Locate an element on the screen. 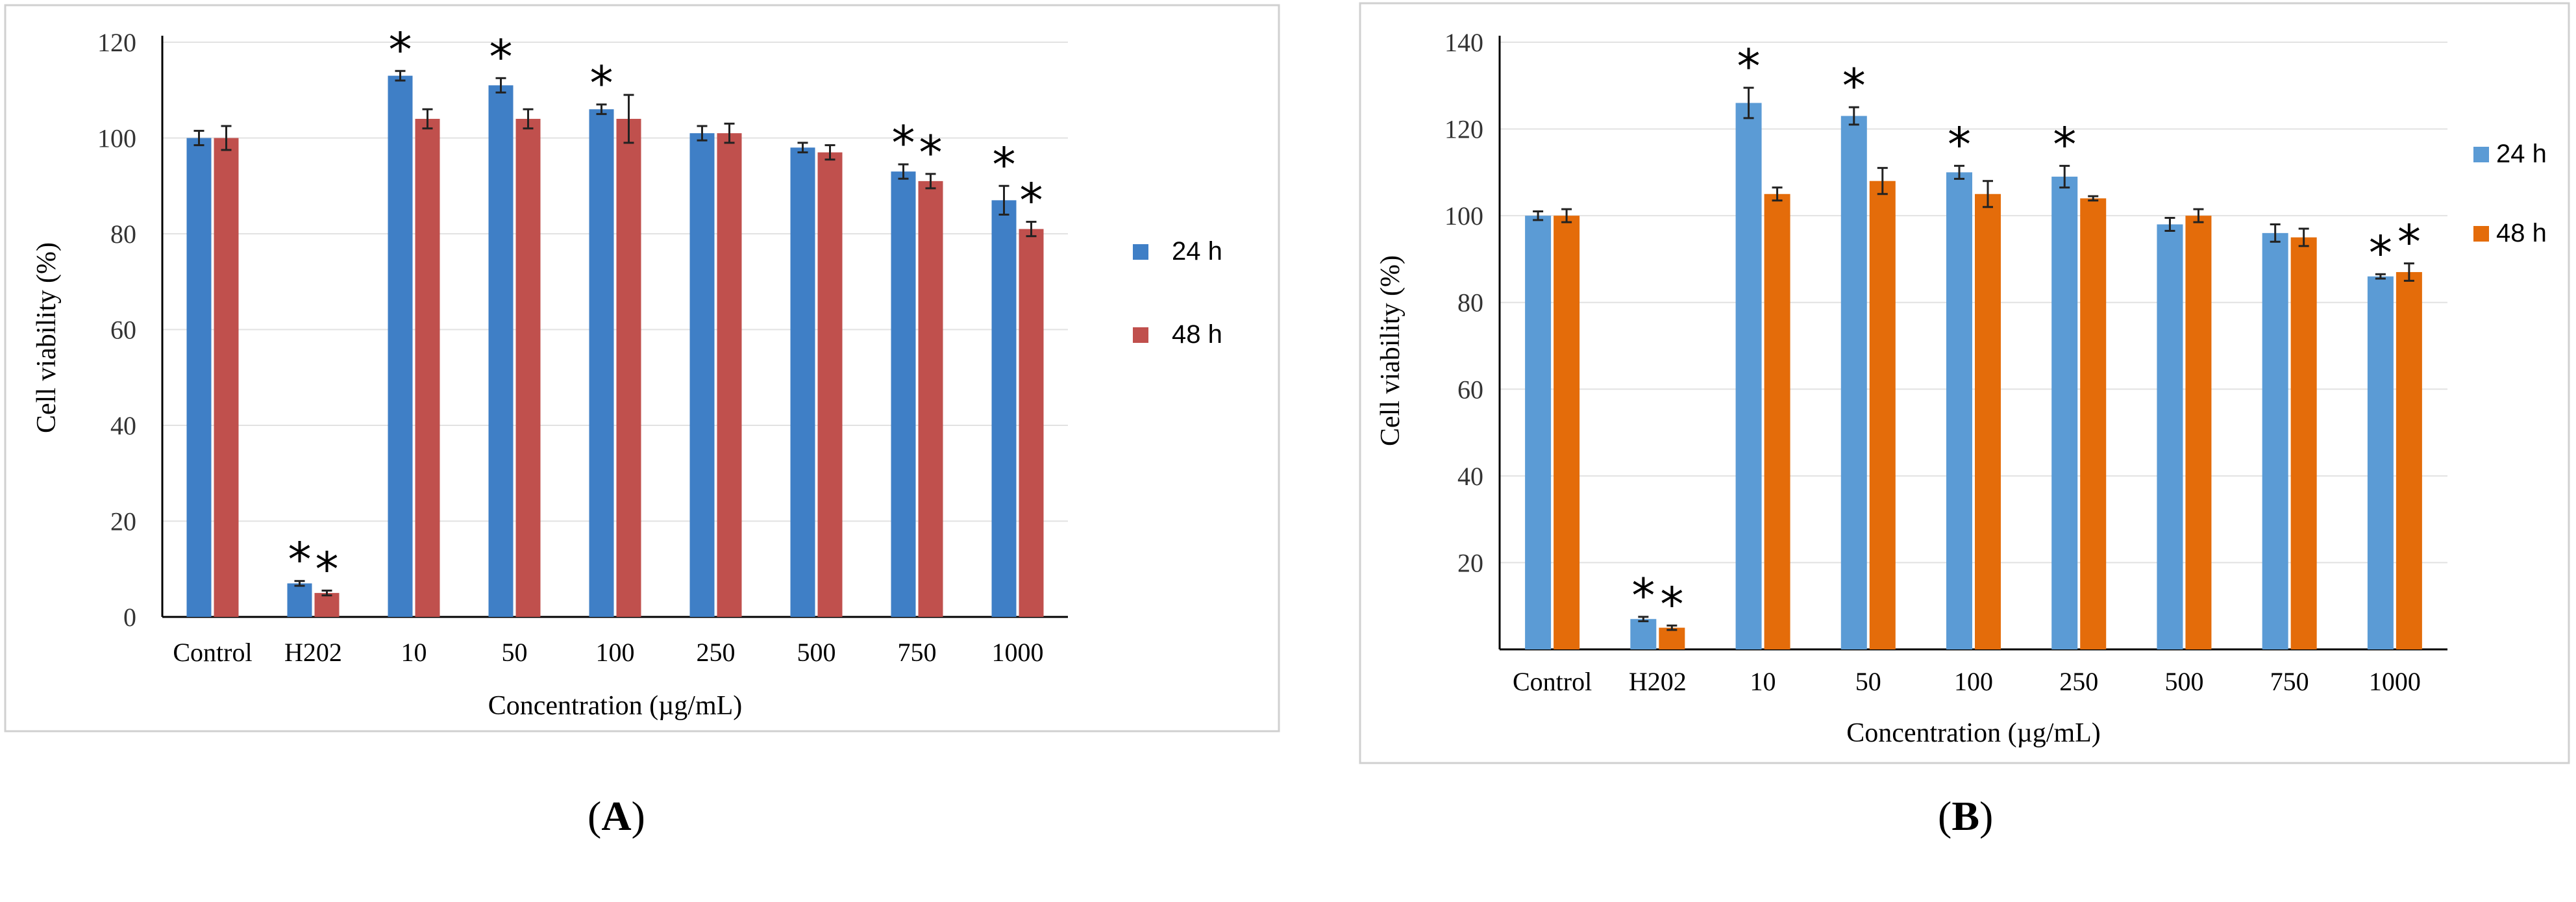  x-axis-title-b: Concentration (µg/mL) is located at coordinates (1973, 733).